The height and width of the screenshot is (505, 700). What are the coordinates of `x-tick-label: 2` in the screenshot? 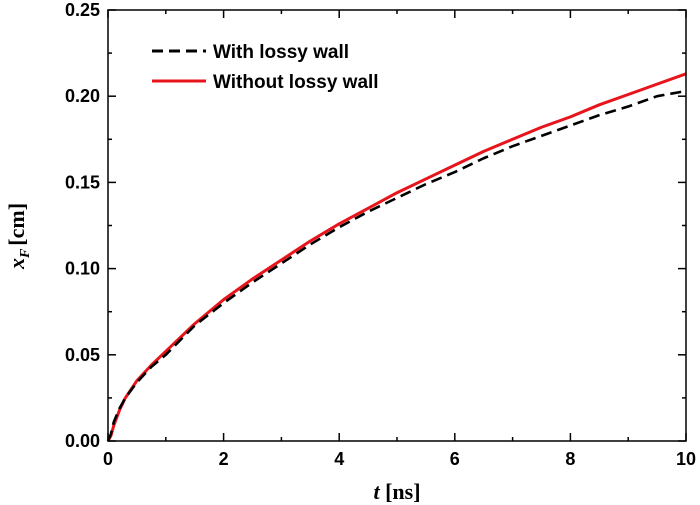 It's located at (224, 459).